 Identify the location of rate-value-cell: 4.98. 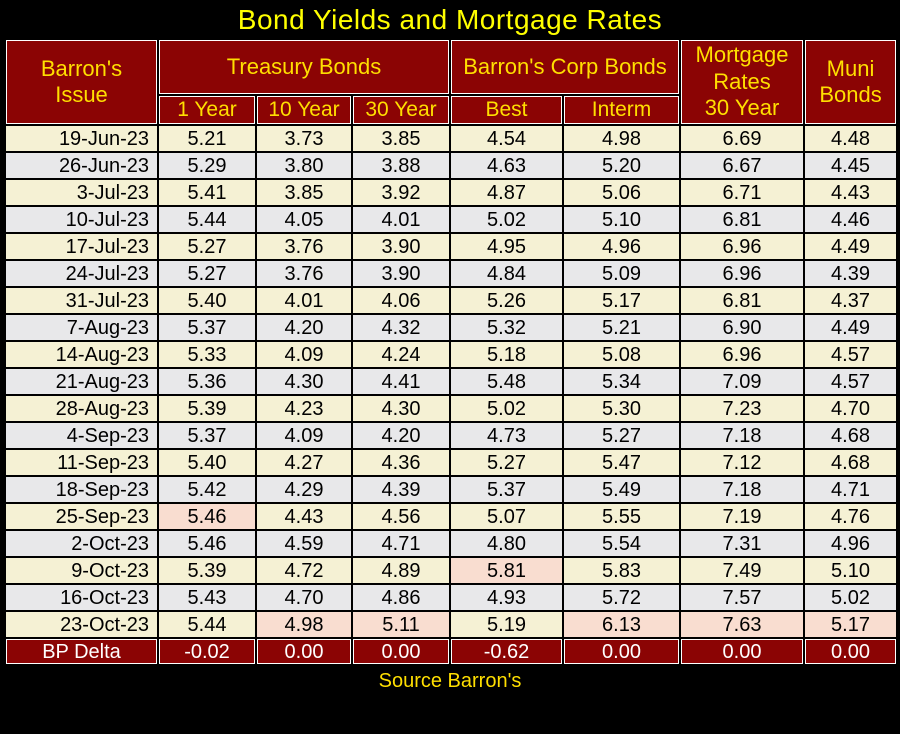
(304, 624).